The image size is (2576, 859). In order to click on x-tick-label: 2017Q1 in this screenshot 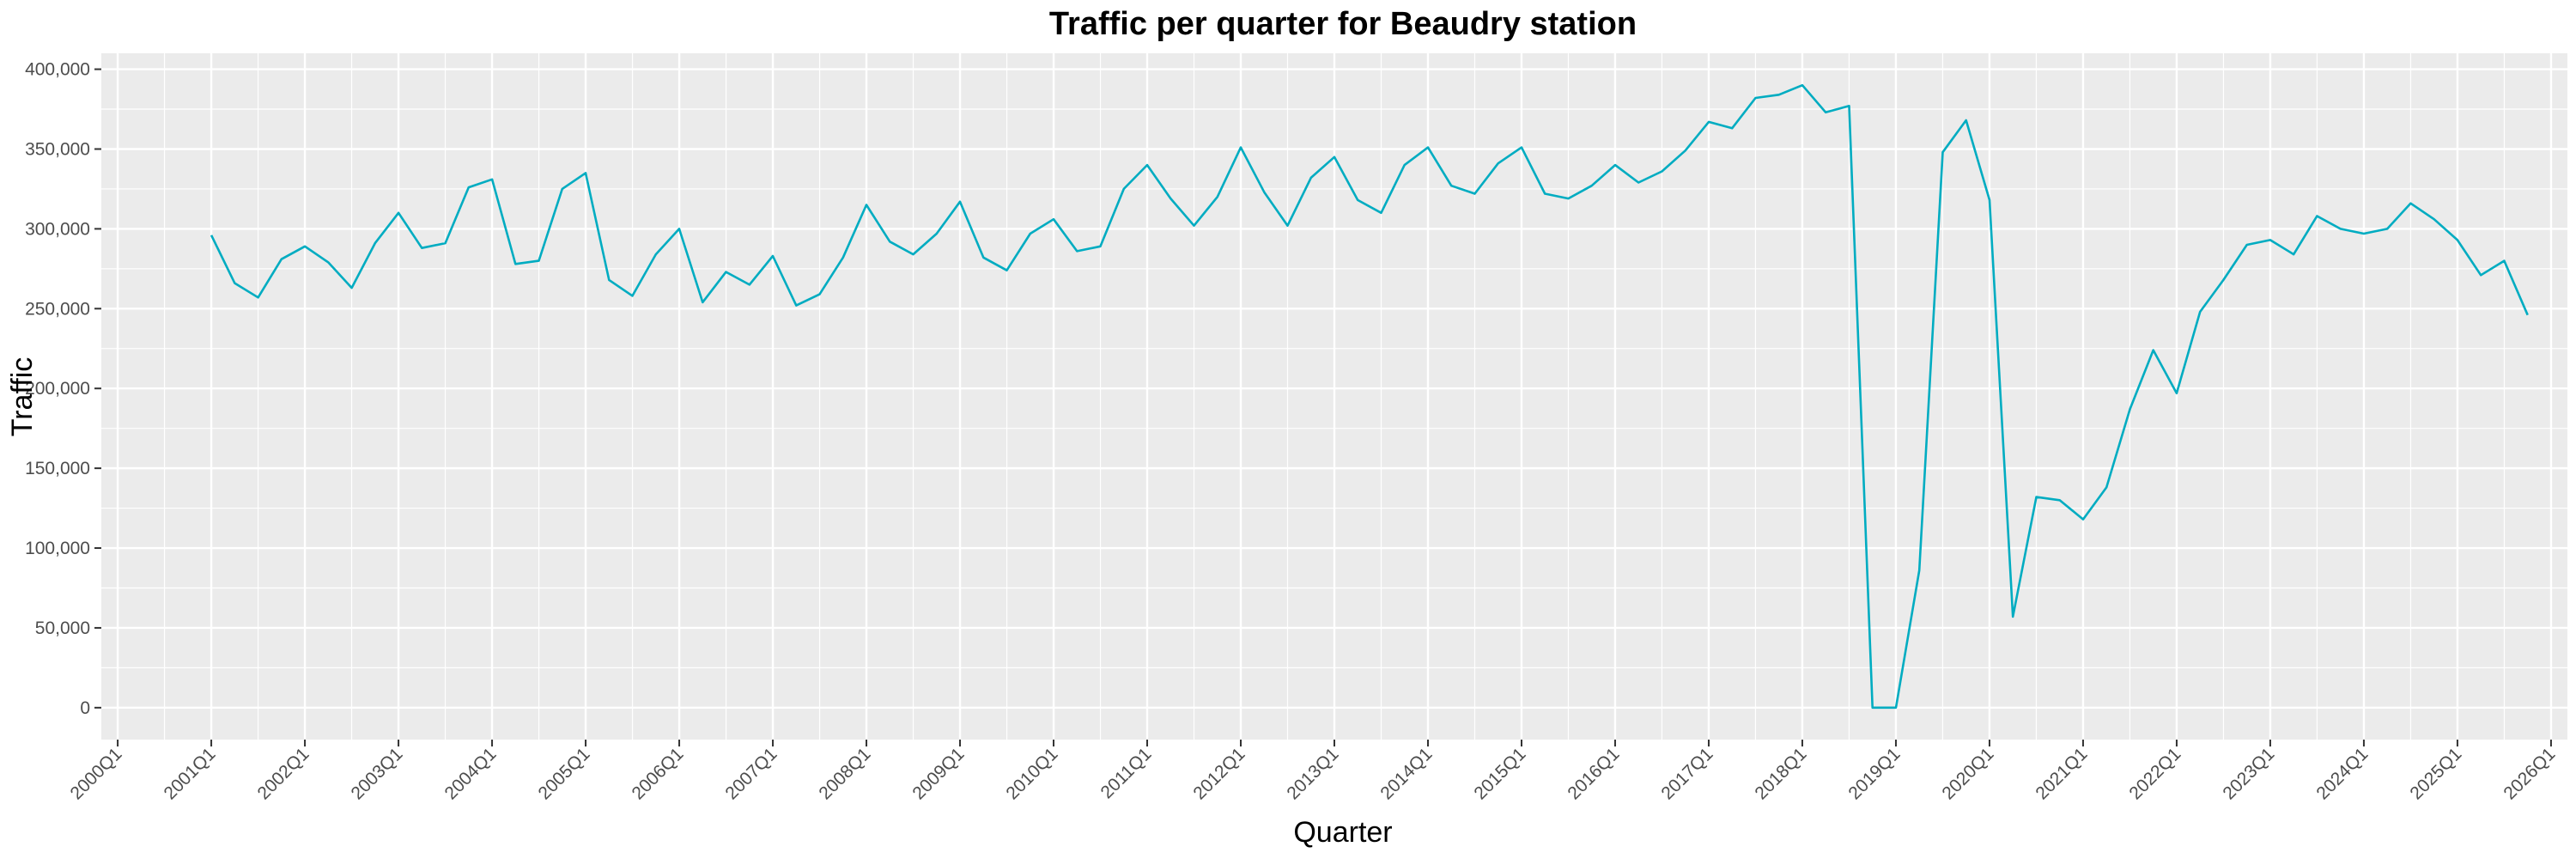, I will do `click(1686, 773)`.